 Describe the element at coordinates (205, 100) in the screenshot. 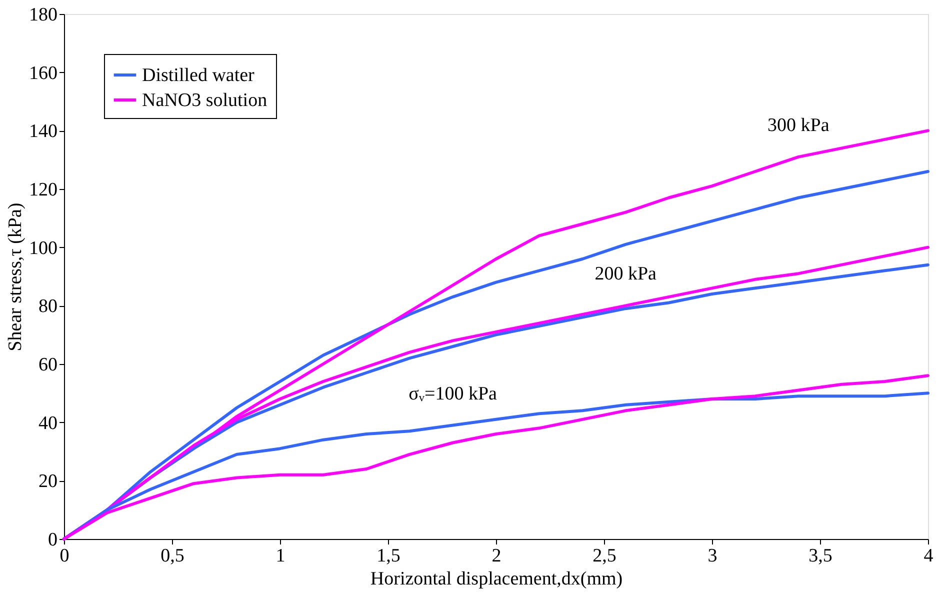

I see `legend-label: NaNO3 solution` at that location.